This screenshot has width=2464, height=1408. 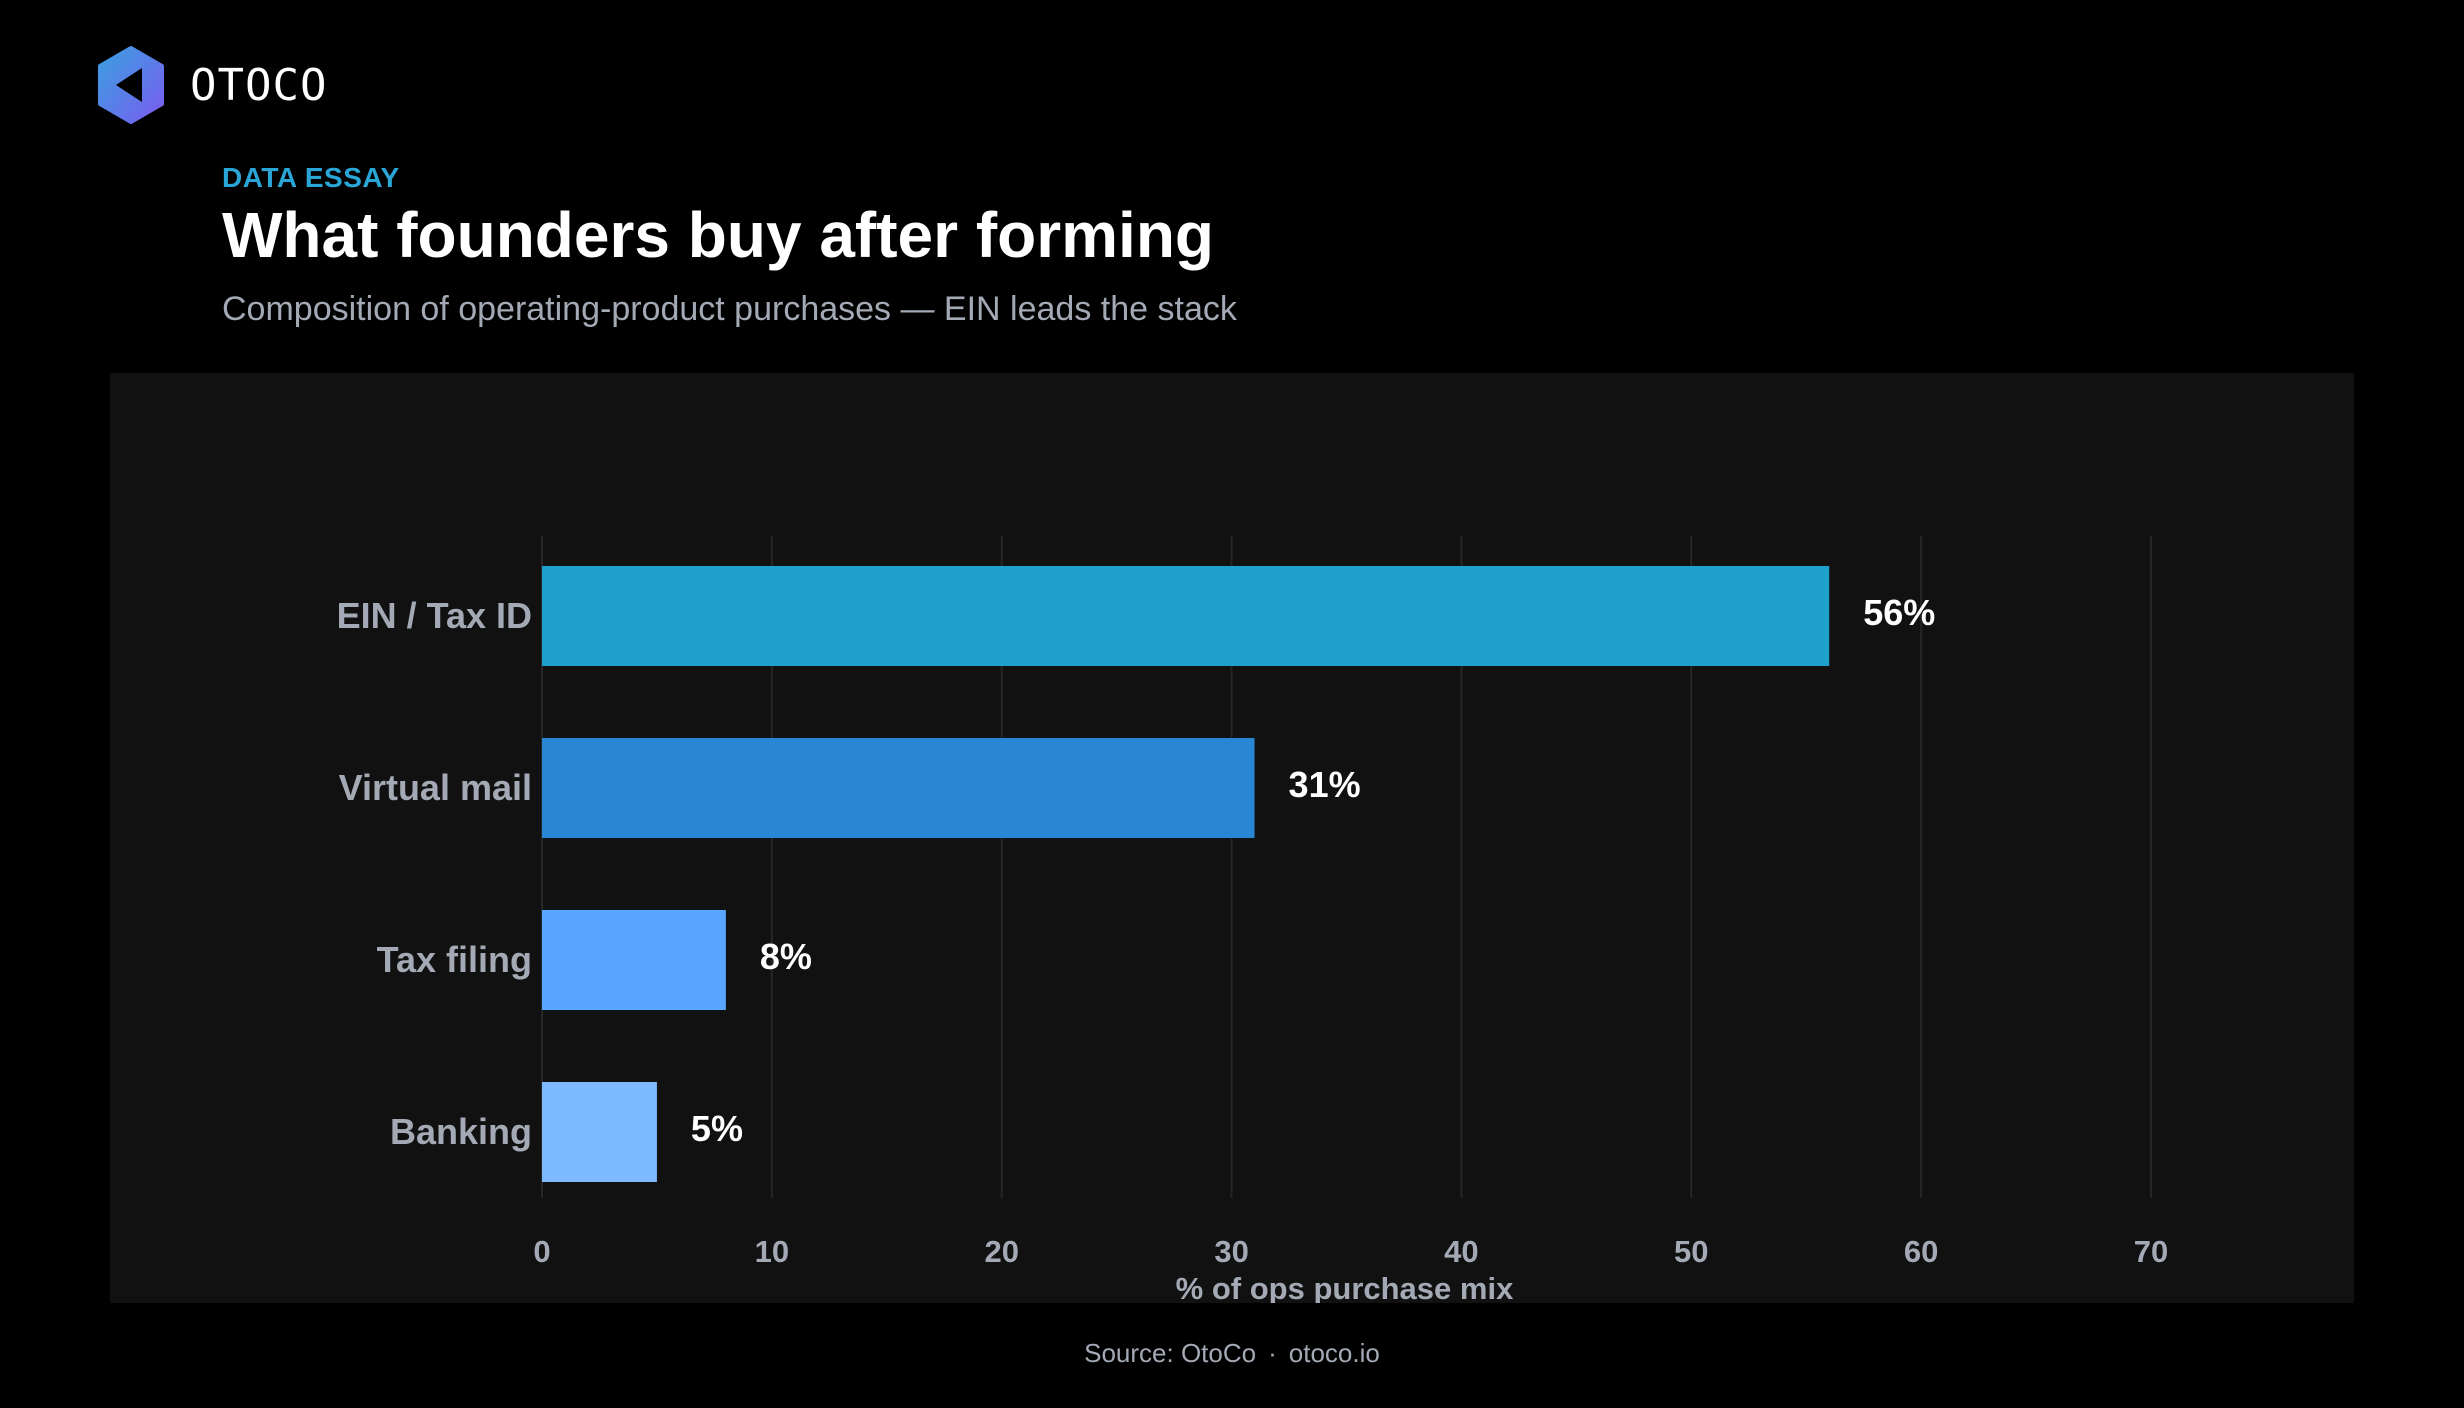 What do you see at coordinates (1001, 1251) in the screenshot?
I see `x-tick-label: 20` at bounding box center [1001, 1251].